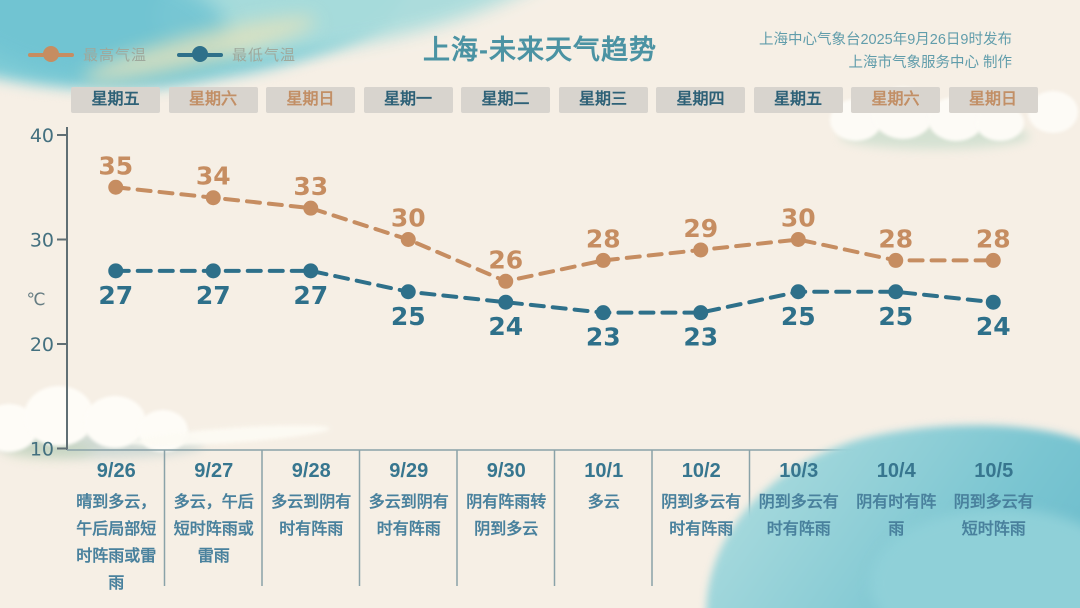 This screenshot has height=608, width=1080. I want to click on high-temp-point-10/1, so click(603, 260).